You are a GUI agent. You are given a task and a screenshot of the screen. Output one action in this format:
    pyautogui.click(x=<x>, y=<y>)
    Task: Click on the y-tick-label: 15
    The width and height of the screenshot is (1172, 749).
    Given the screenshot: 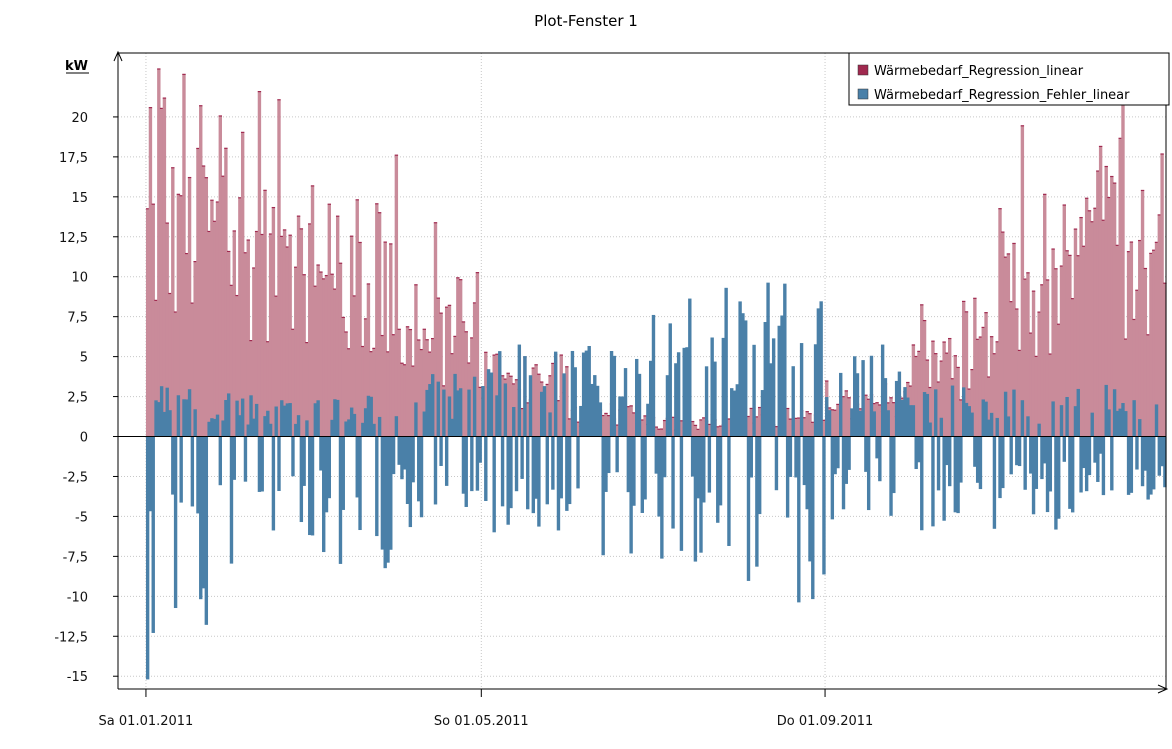 What is the action you would take?
    pyautogui.click(x=79, y=198)
    